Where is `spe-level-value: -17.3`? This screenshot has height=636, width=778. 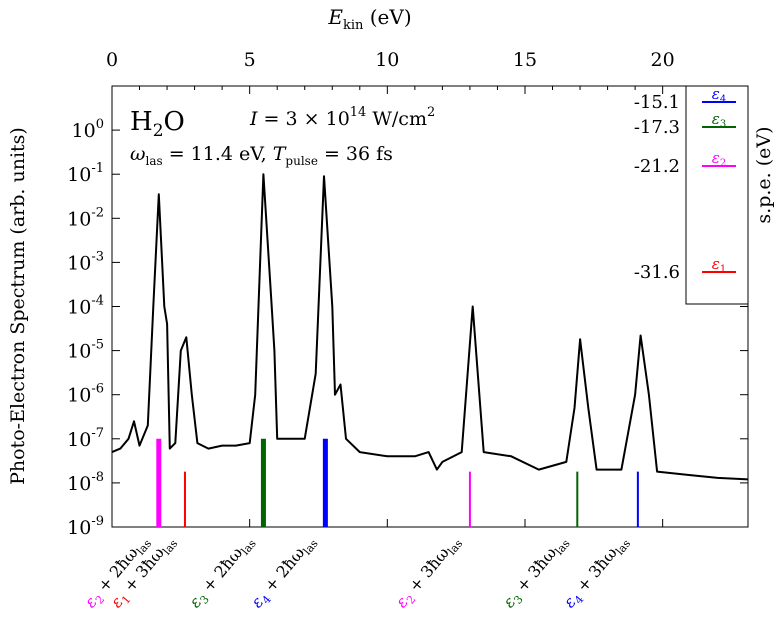 spe-level-value: -17.3 is located at coordinates (657, 127).